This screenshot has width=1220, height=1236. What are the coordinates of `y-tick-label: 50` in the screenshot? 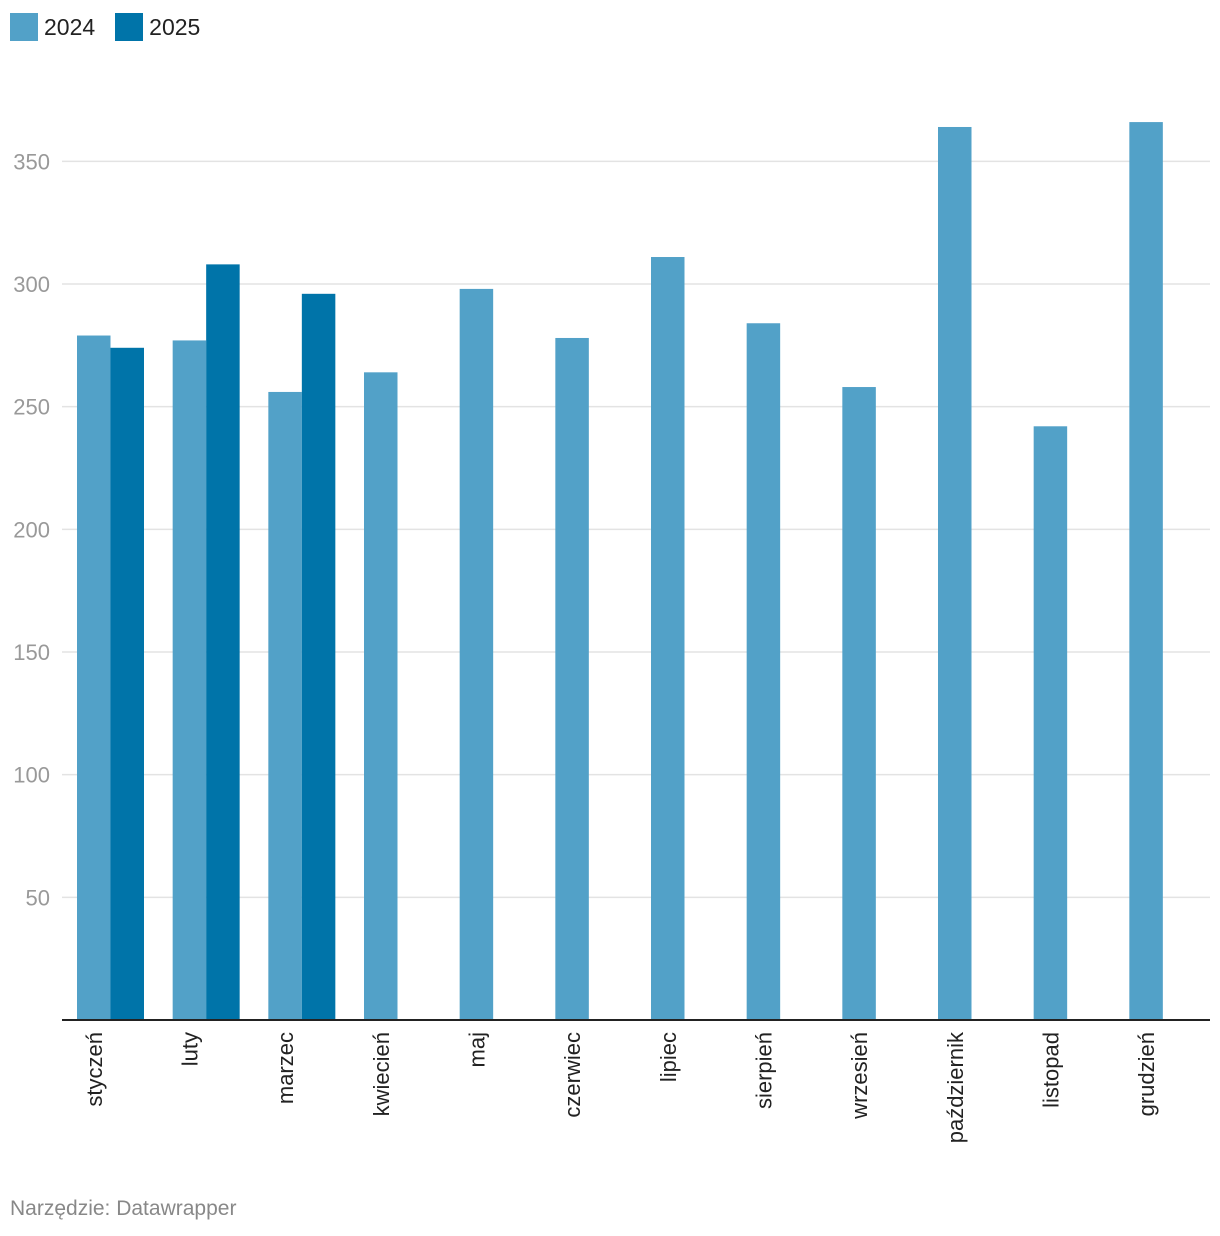 It's located at (38, 897).